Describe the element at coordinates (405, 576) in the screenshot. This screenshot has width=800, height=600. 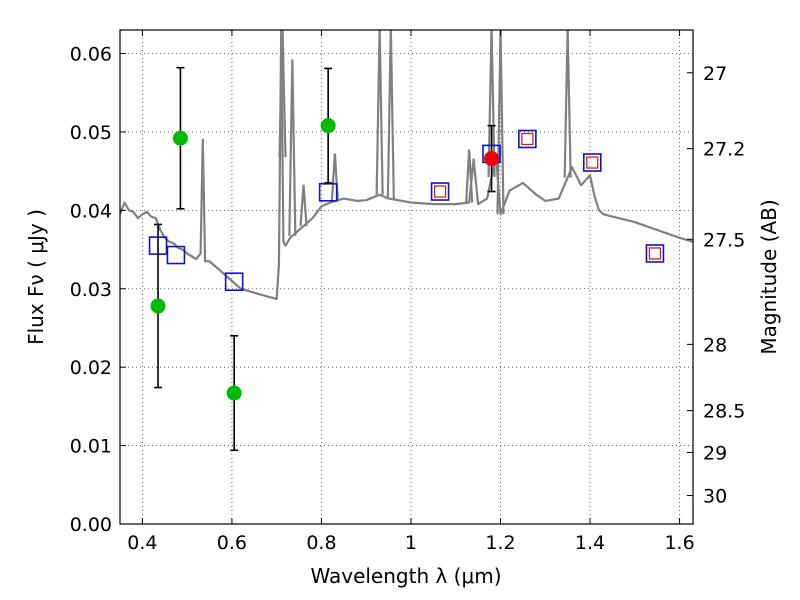
I see `x-axis-label: Wavelength λ (μm)` at that location.